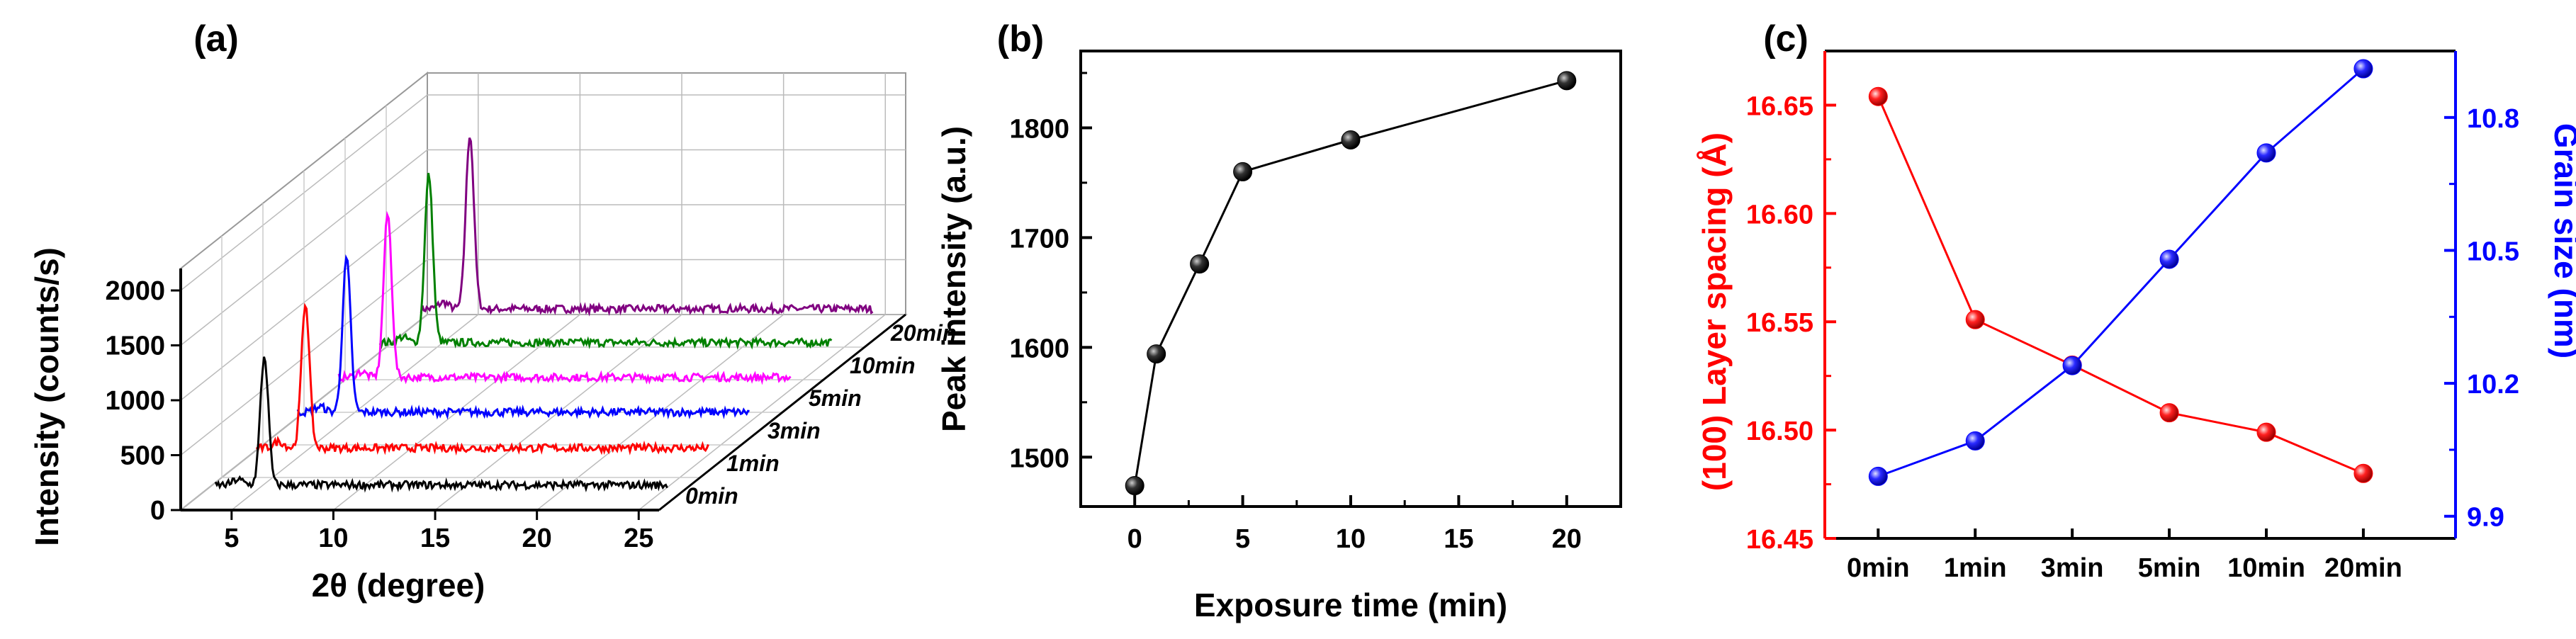 This screenshot has height=639, width=2576. Describe the element at coordinates (794, 430) in the screenshot. I see `panel-a-series-label: 3min` at that location.